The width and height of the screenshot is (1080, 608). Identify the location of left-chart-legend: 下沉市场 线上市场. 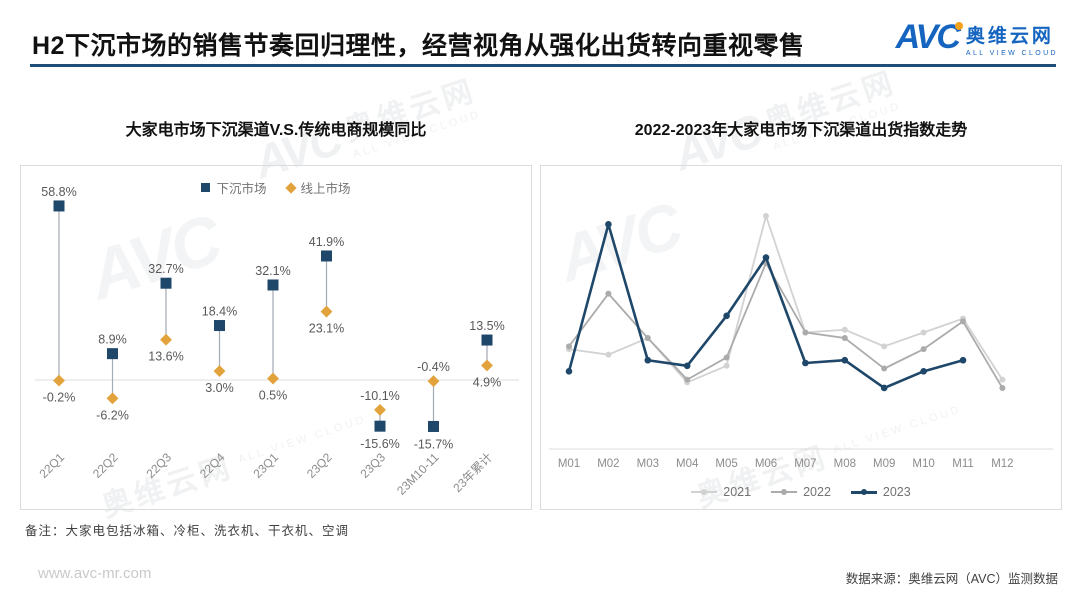
(276, 187).